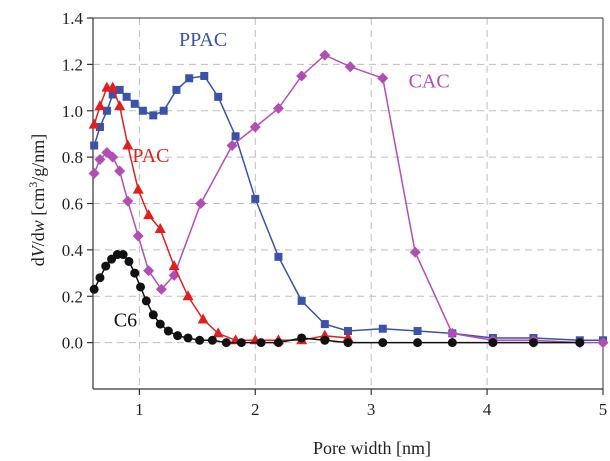 The width and height of the screenshot is (610, 461). Describe the element at coordinates (38, 261) in the screenshot. I see `y-axis-label-d: d` at that location.